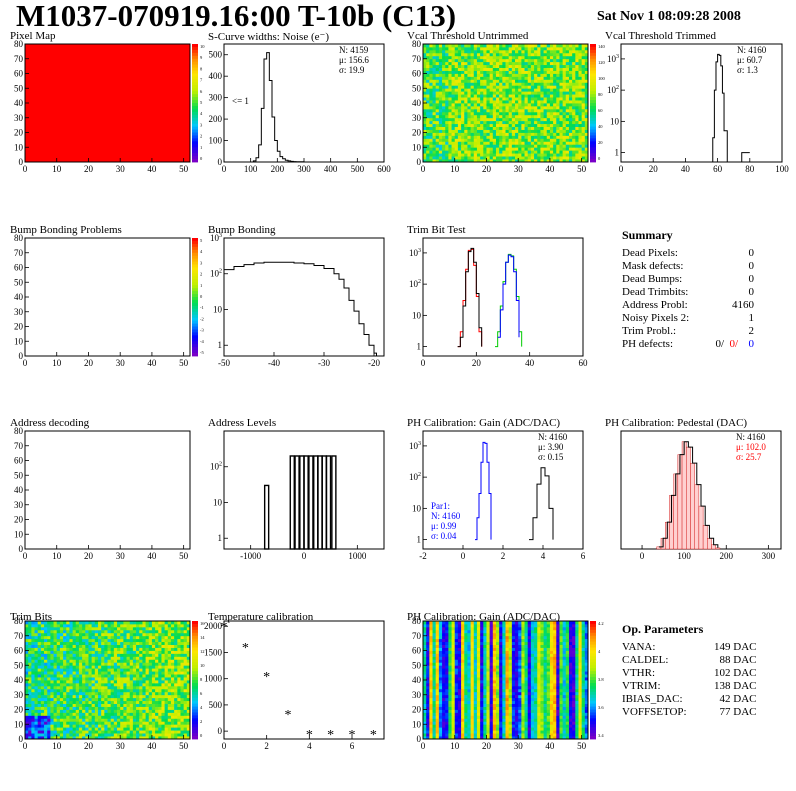 This screenshot has width=796, height=791. Describe the element at coordinates (19, 724) in the screenshot. I see `y-tick-label: 10` at that location.